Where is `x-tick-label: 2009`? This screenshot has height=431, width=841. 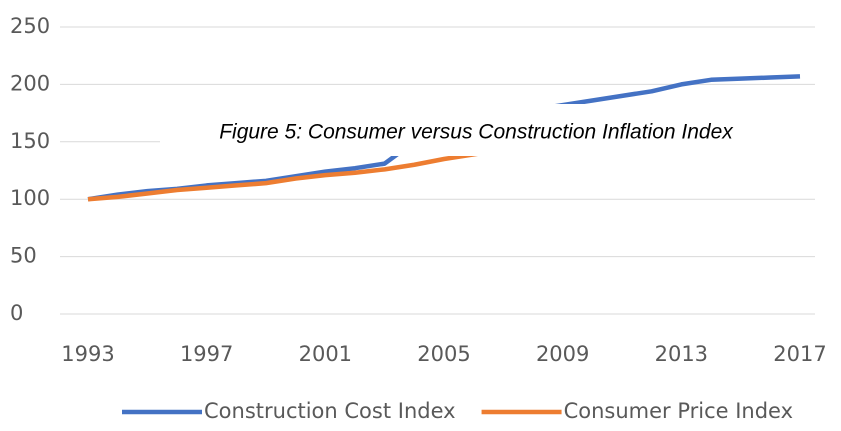 x-tick-label: 2009 is located at coordinates (562, 354).